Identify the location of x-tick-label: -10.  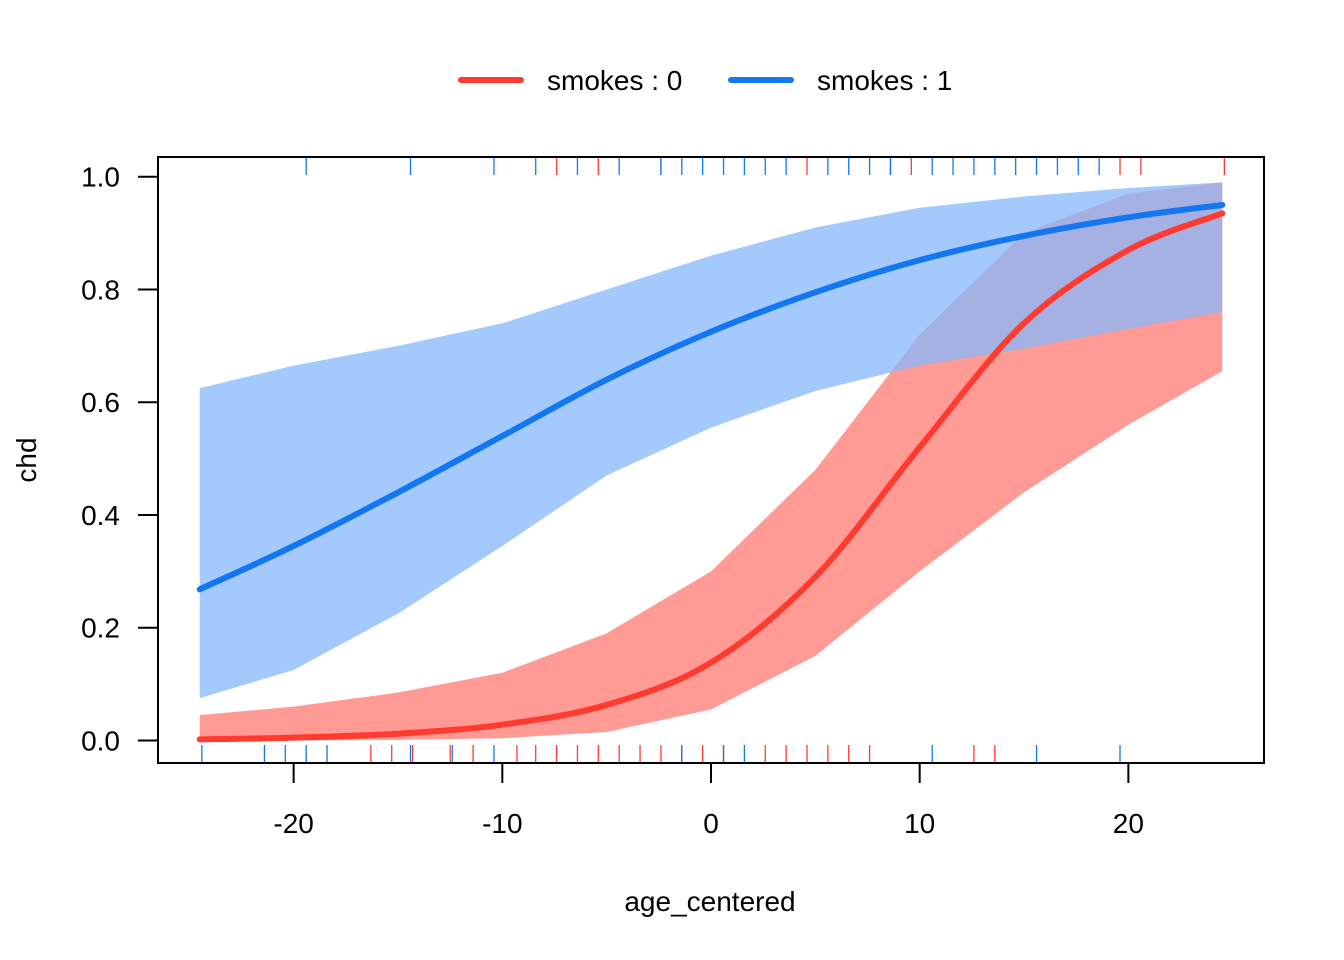
(502, 823).